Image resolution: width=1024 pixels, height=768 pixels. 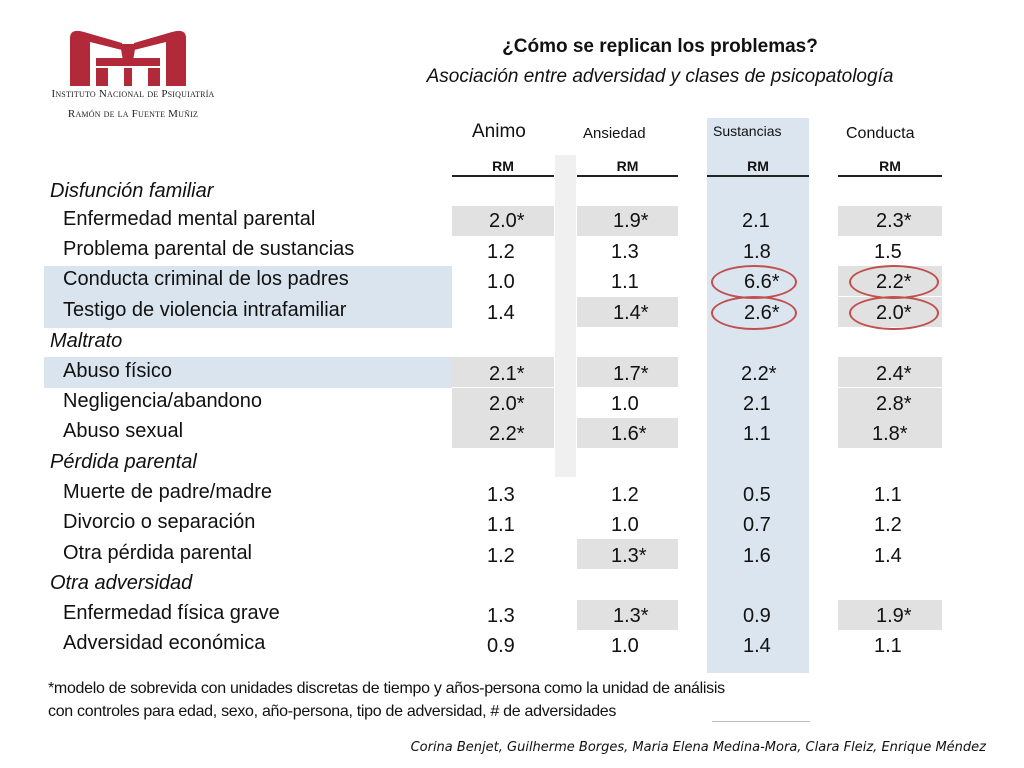 I want to click on page-title: ¿Cómo se replican los problemas?, so click(x=660, y=46).